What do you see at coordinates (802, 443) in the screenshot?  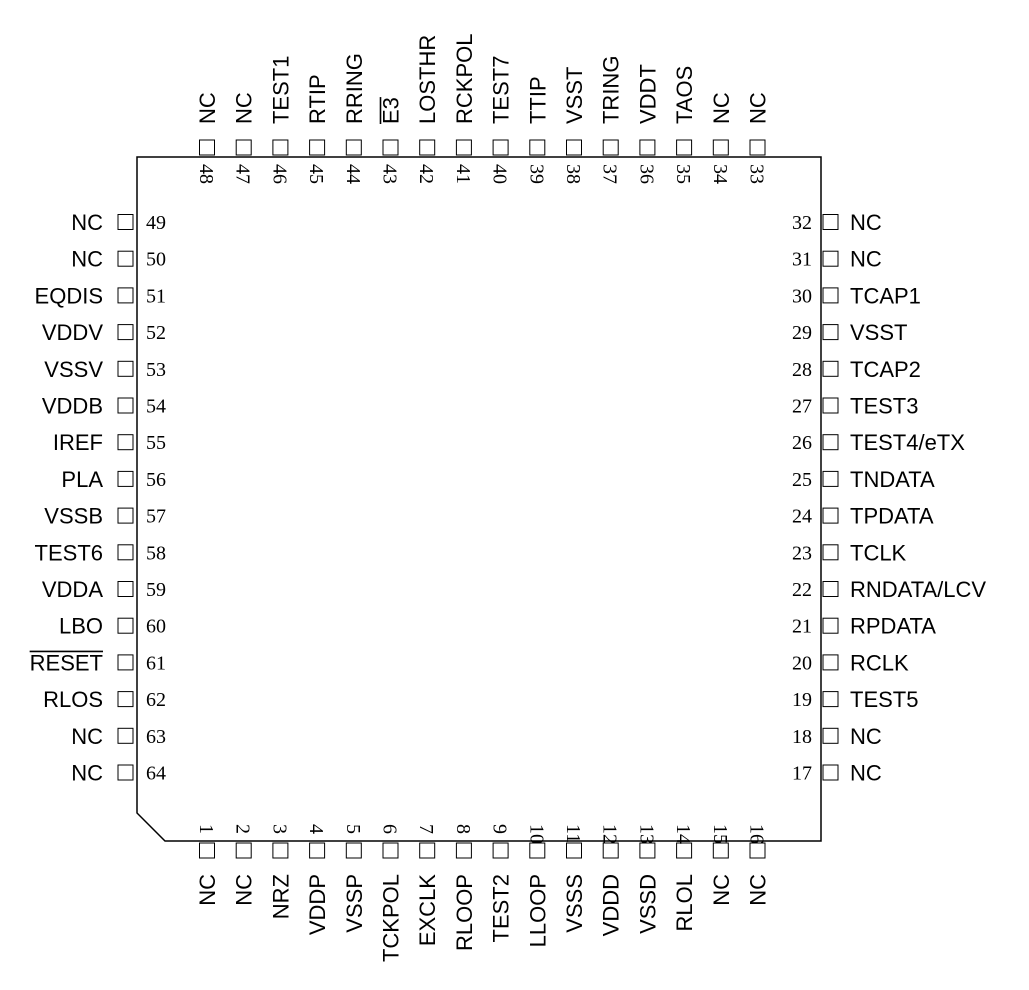 I see `pin-26-number: 26` at bounding box center [802, 443].